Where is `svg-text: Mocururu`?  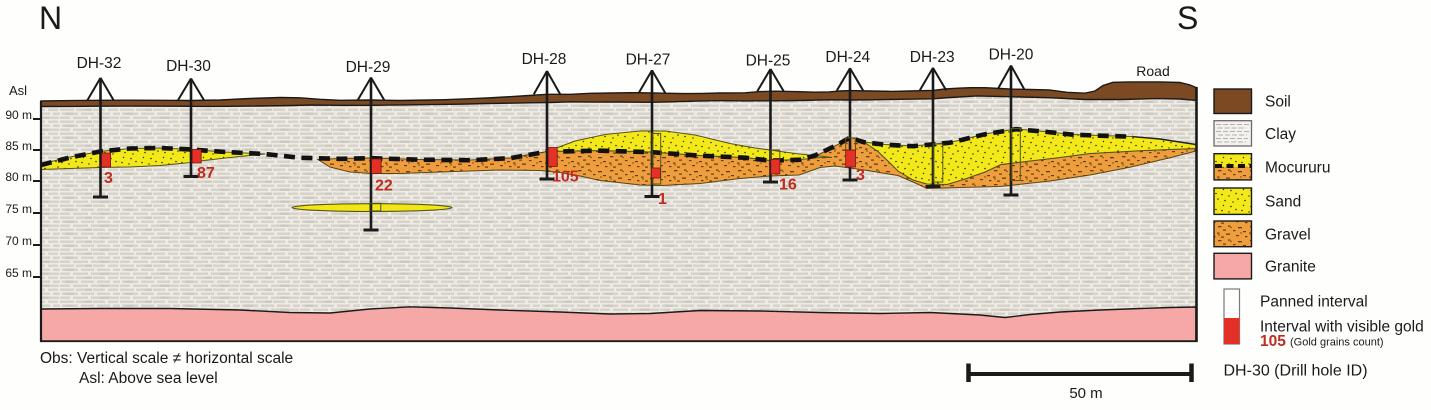 svg-text: Mocururu is located at coordinates (1297, 168).